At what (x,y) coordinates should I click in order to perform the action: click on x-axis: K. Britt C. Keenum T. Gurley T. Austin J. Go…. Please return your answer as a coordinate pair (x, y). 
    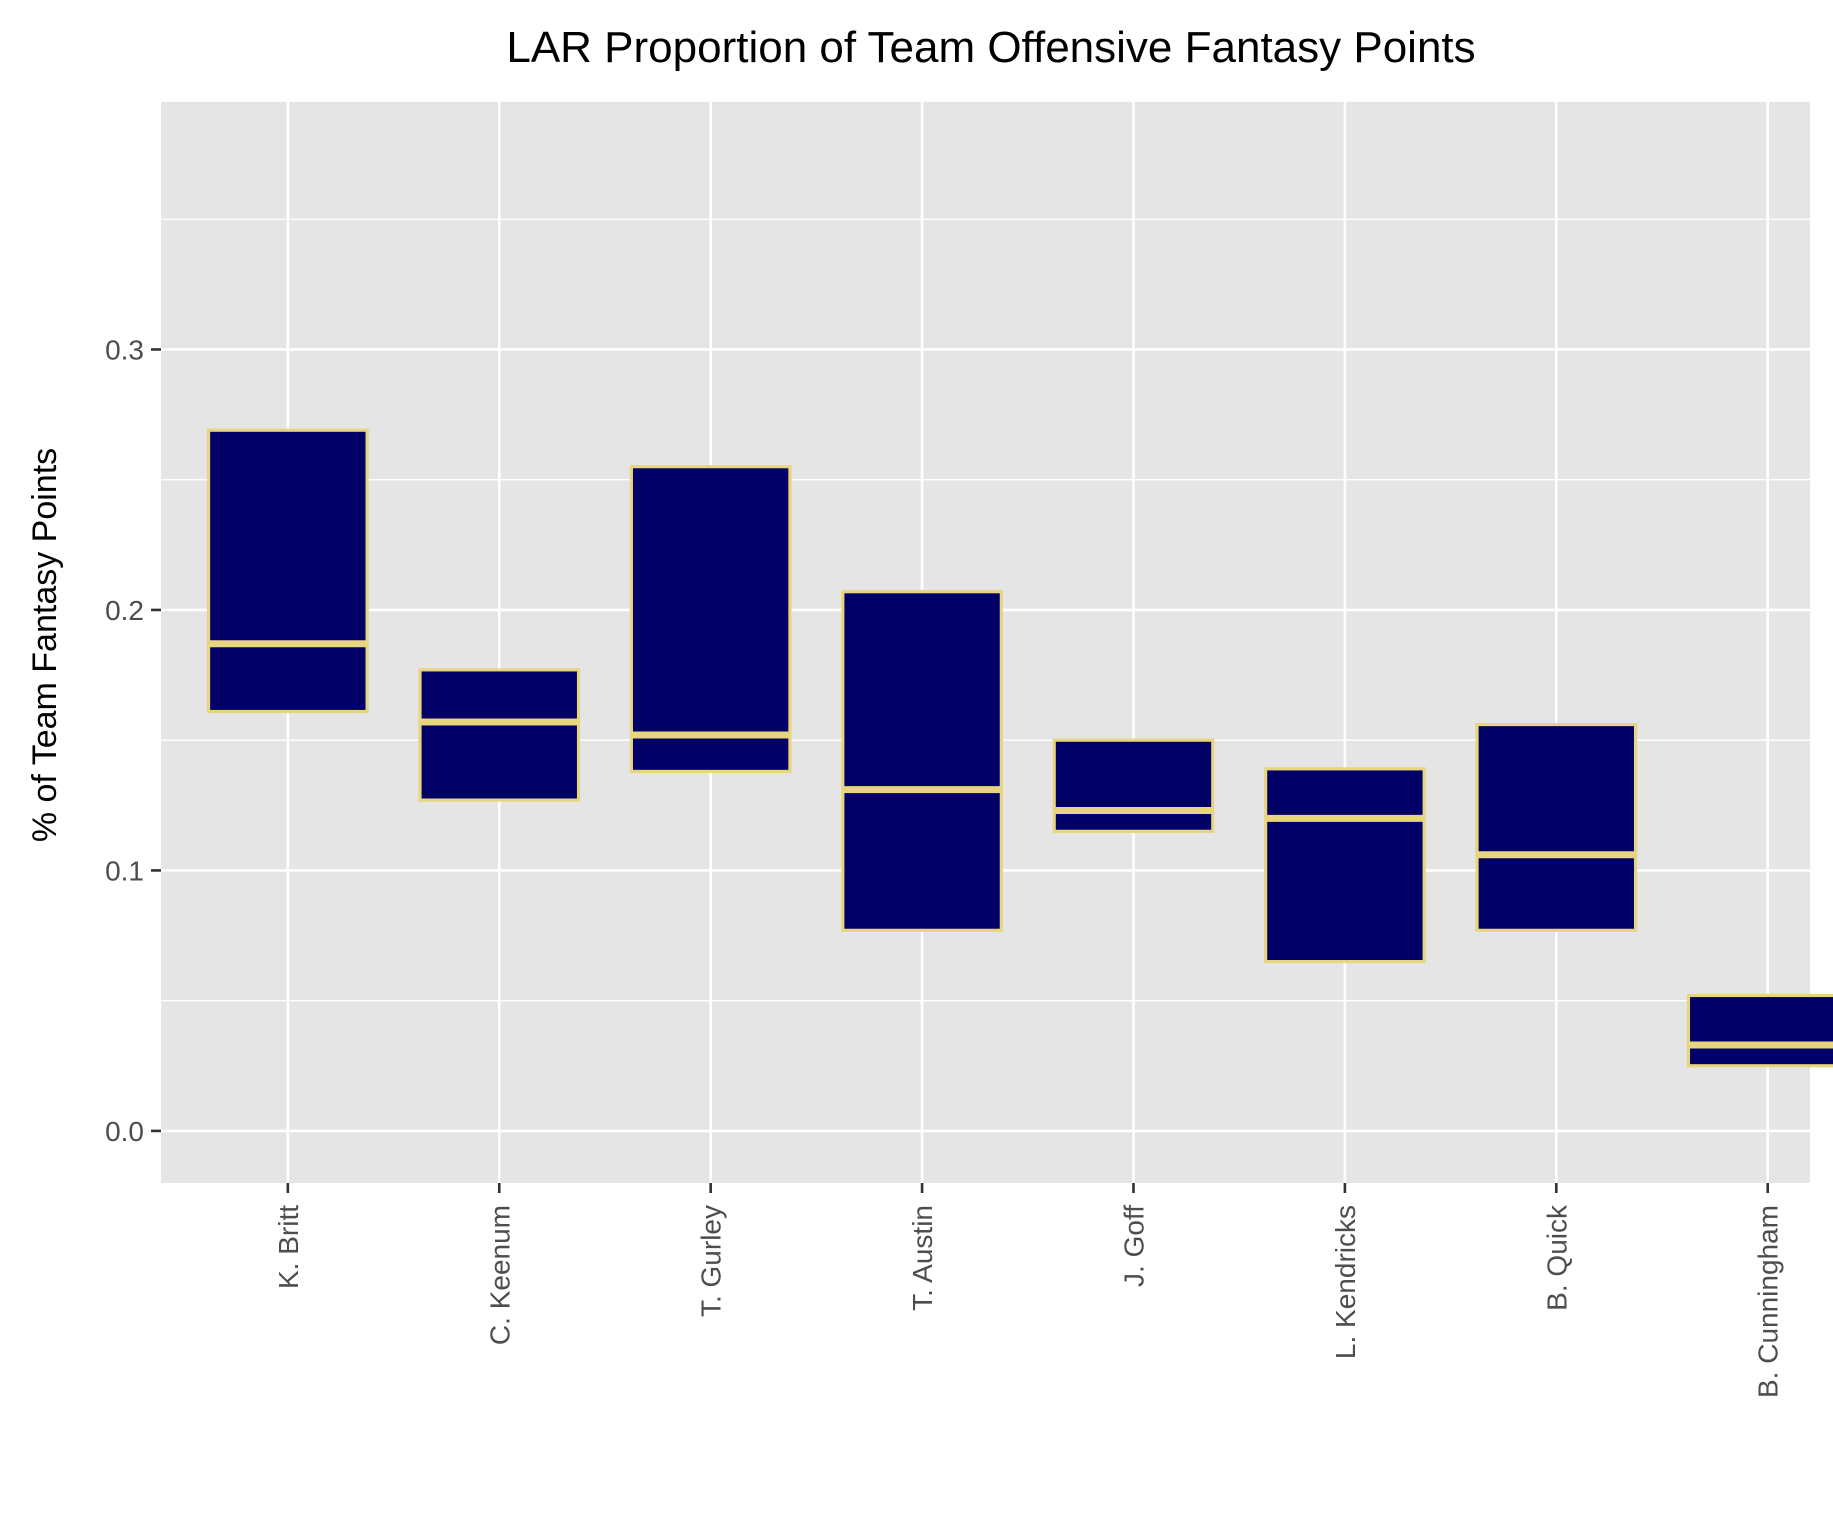
    Looking at the image, I should click on (1028, 1290).